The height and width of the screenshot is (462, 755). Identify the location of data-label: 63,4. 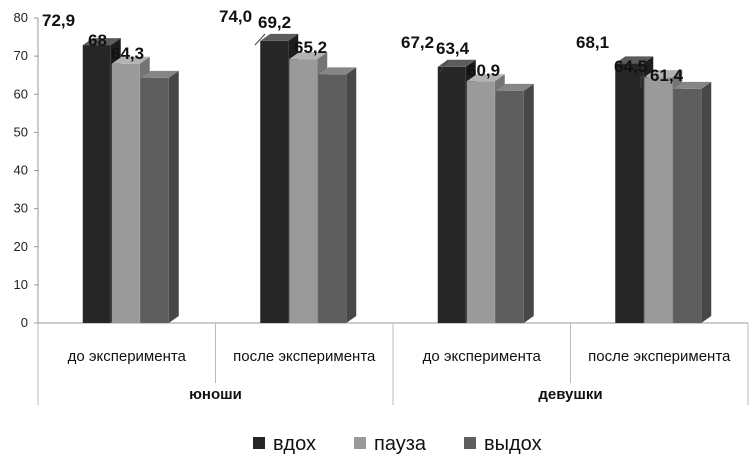
(453, 48).